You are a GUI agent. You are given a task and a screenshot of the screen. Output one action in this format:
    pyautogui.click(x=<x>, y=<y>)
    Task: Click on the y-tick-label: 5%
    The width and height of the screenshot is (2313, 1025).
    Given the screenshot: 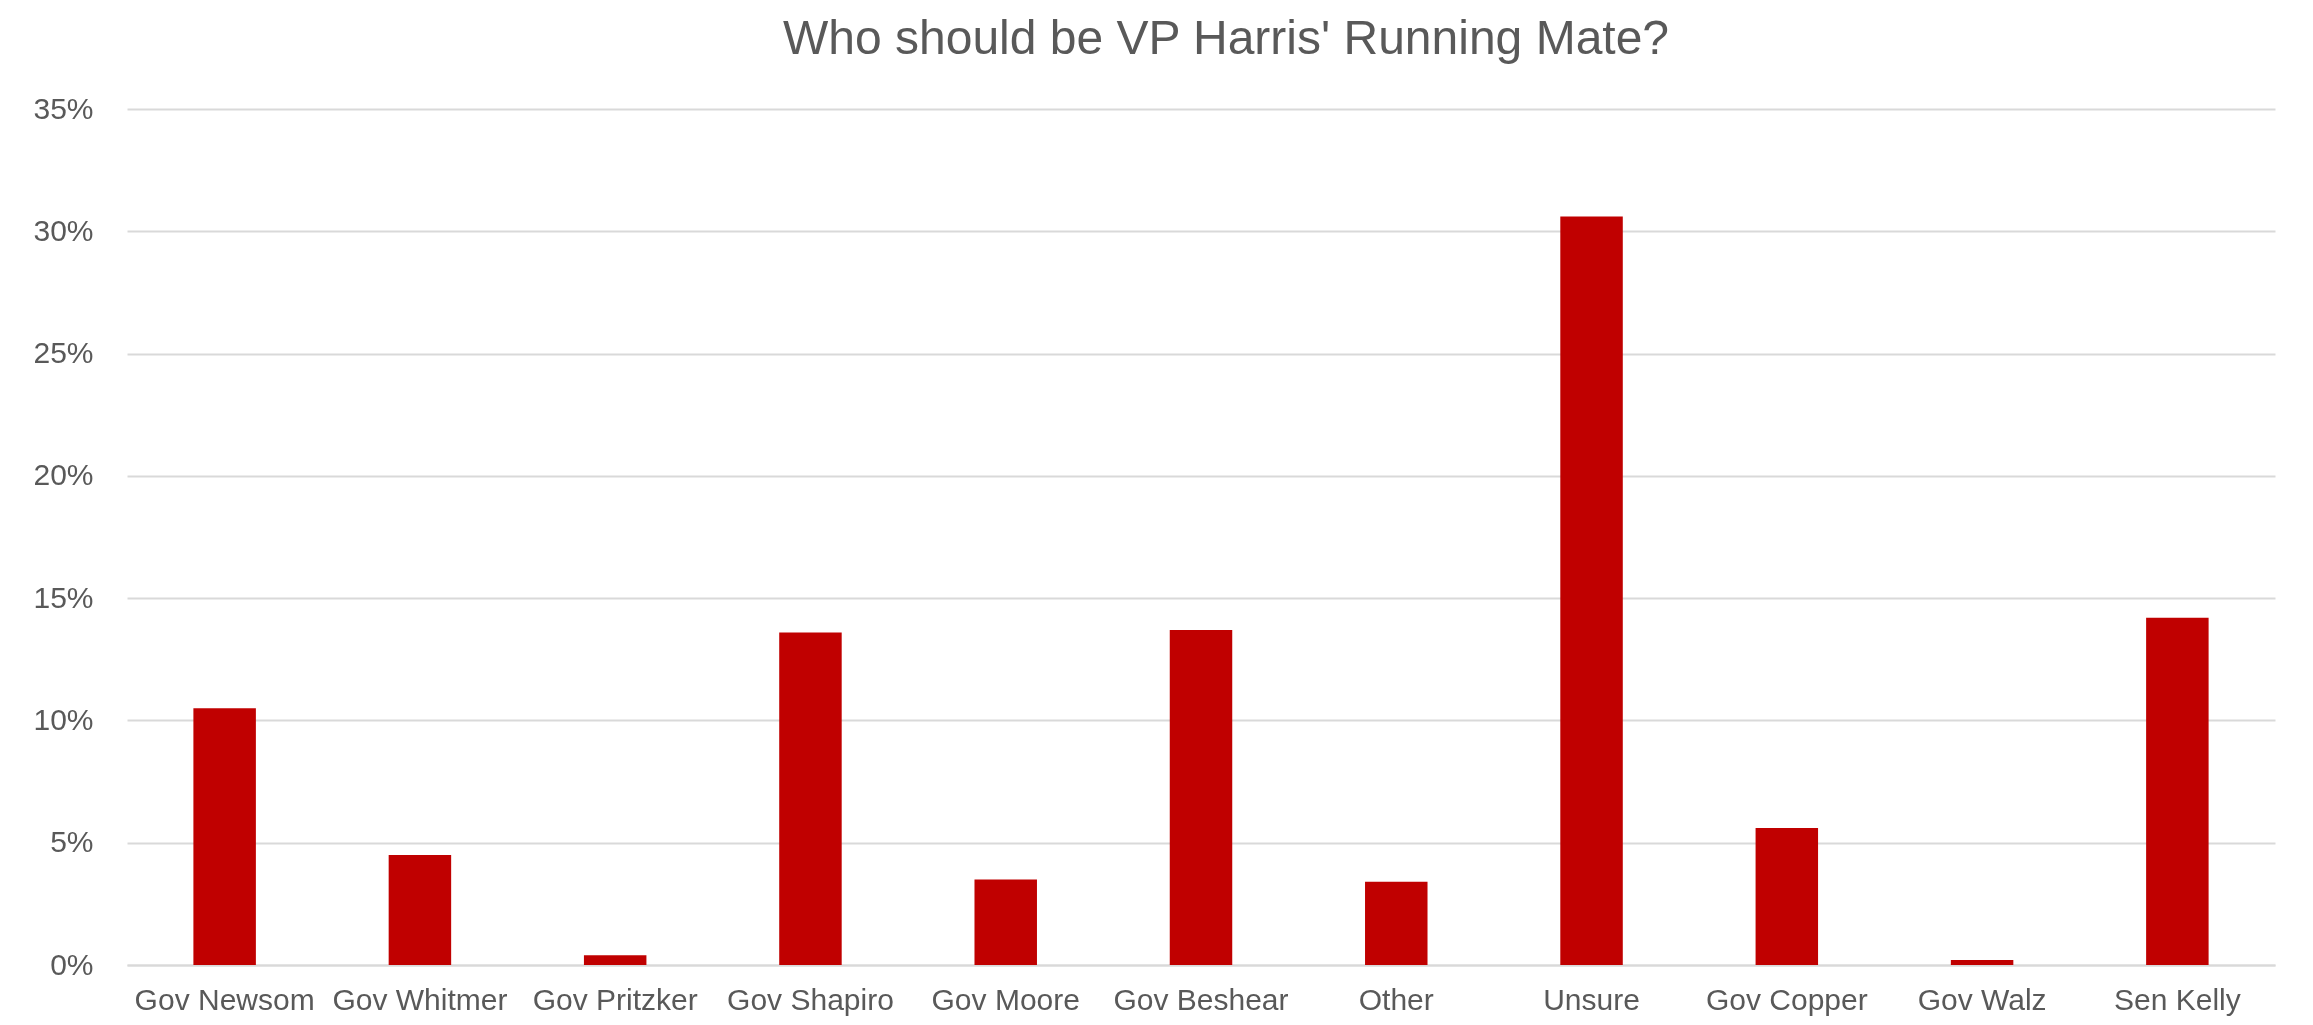 What is the action you would take?
    pyautogui.click(x=72, y=842)
    